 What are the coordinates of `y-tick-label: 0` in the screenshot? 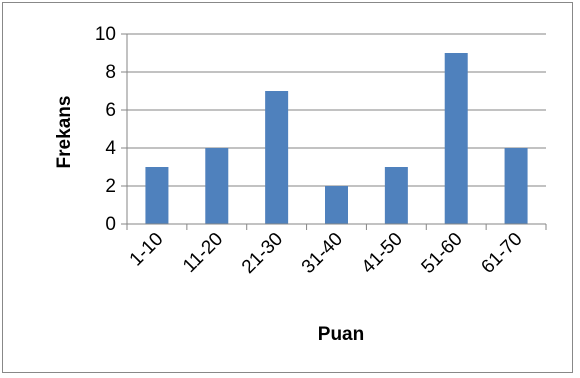 It's located at (110, 224).